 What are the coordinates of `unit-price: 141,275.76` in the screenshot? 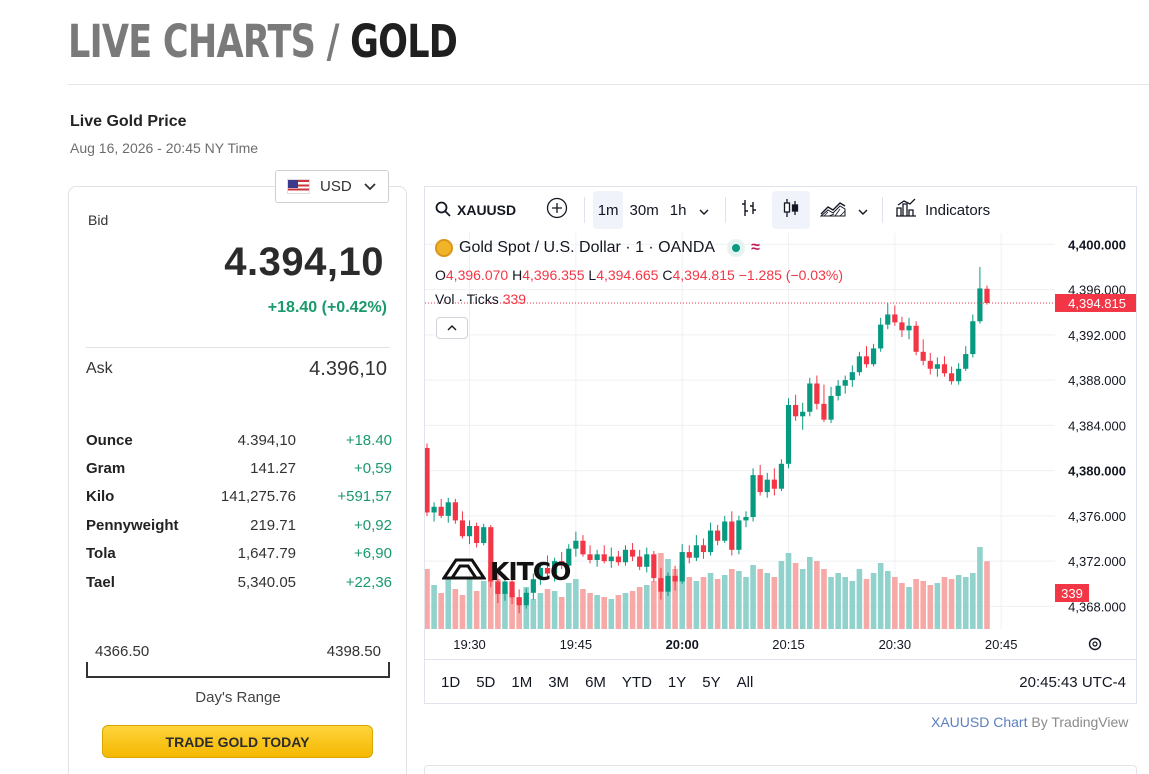 It's located at (258, 497).